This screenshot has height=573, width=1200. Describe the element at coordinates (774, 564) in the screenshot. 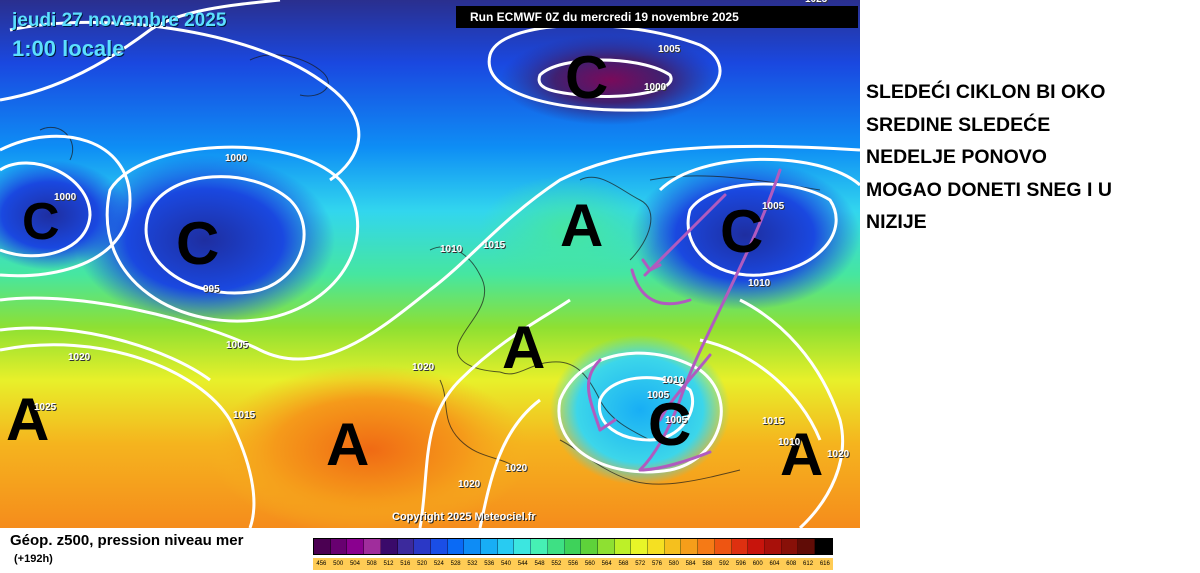

I see `color-scale-value: 604` at that location.